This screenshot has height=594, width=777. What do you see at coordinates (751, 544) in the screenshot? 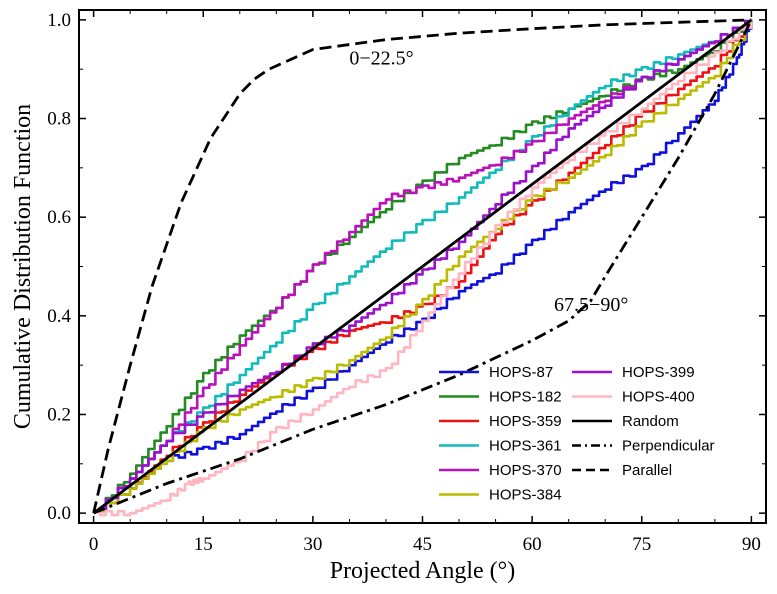
I see `x-tick-label: 90` at bounding box center [751, 544].